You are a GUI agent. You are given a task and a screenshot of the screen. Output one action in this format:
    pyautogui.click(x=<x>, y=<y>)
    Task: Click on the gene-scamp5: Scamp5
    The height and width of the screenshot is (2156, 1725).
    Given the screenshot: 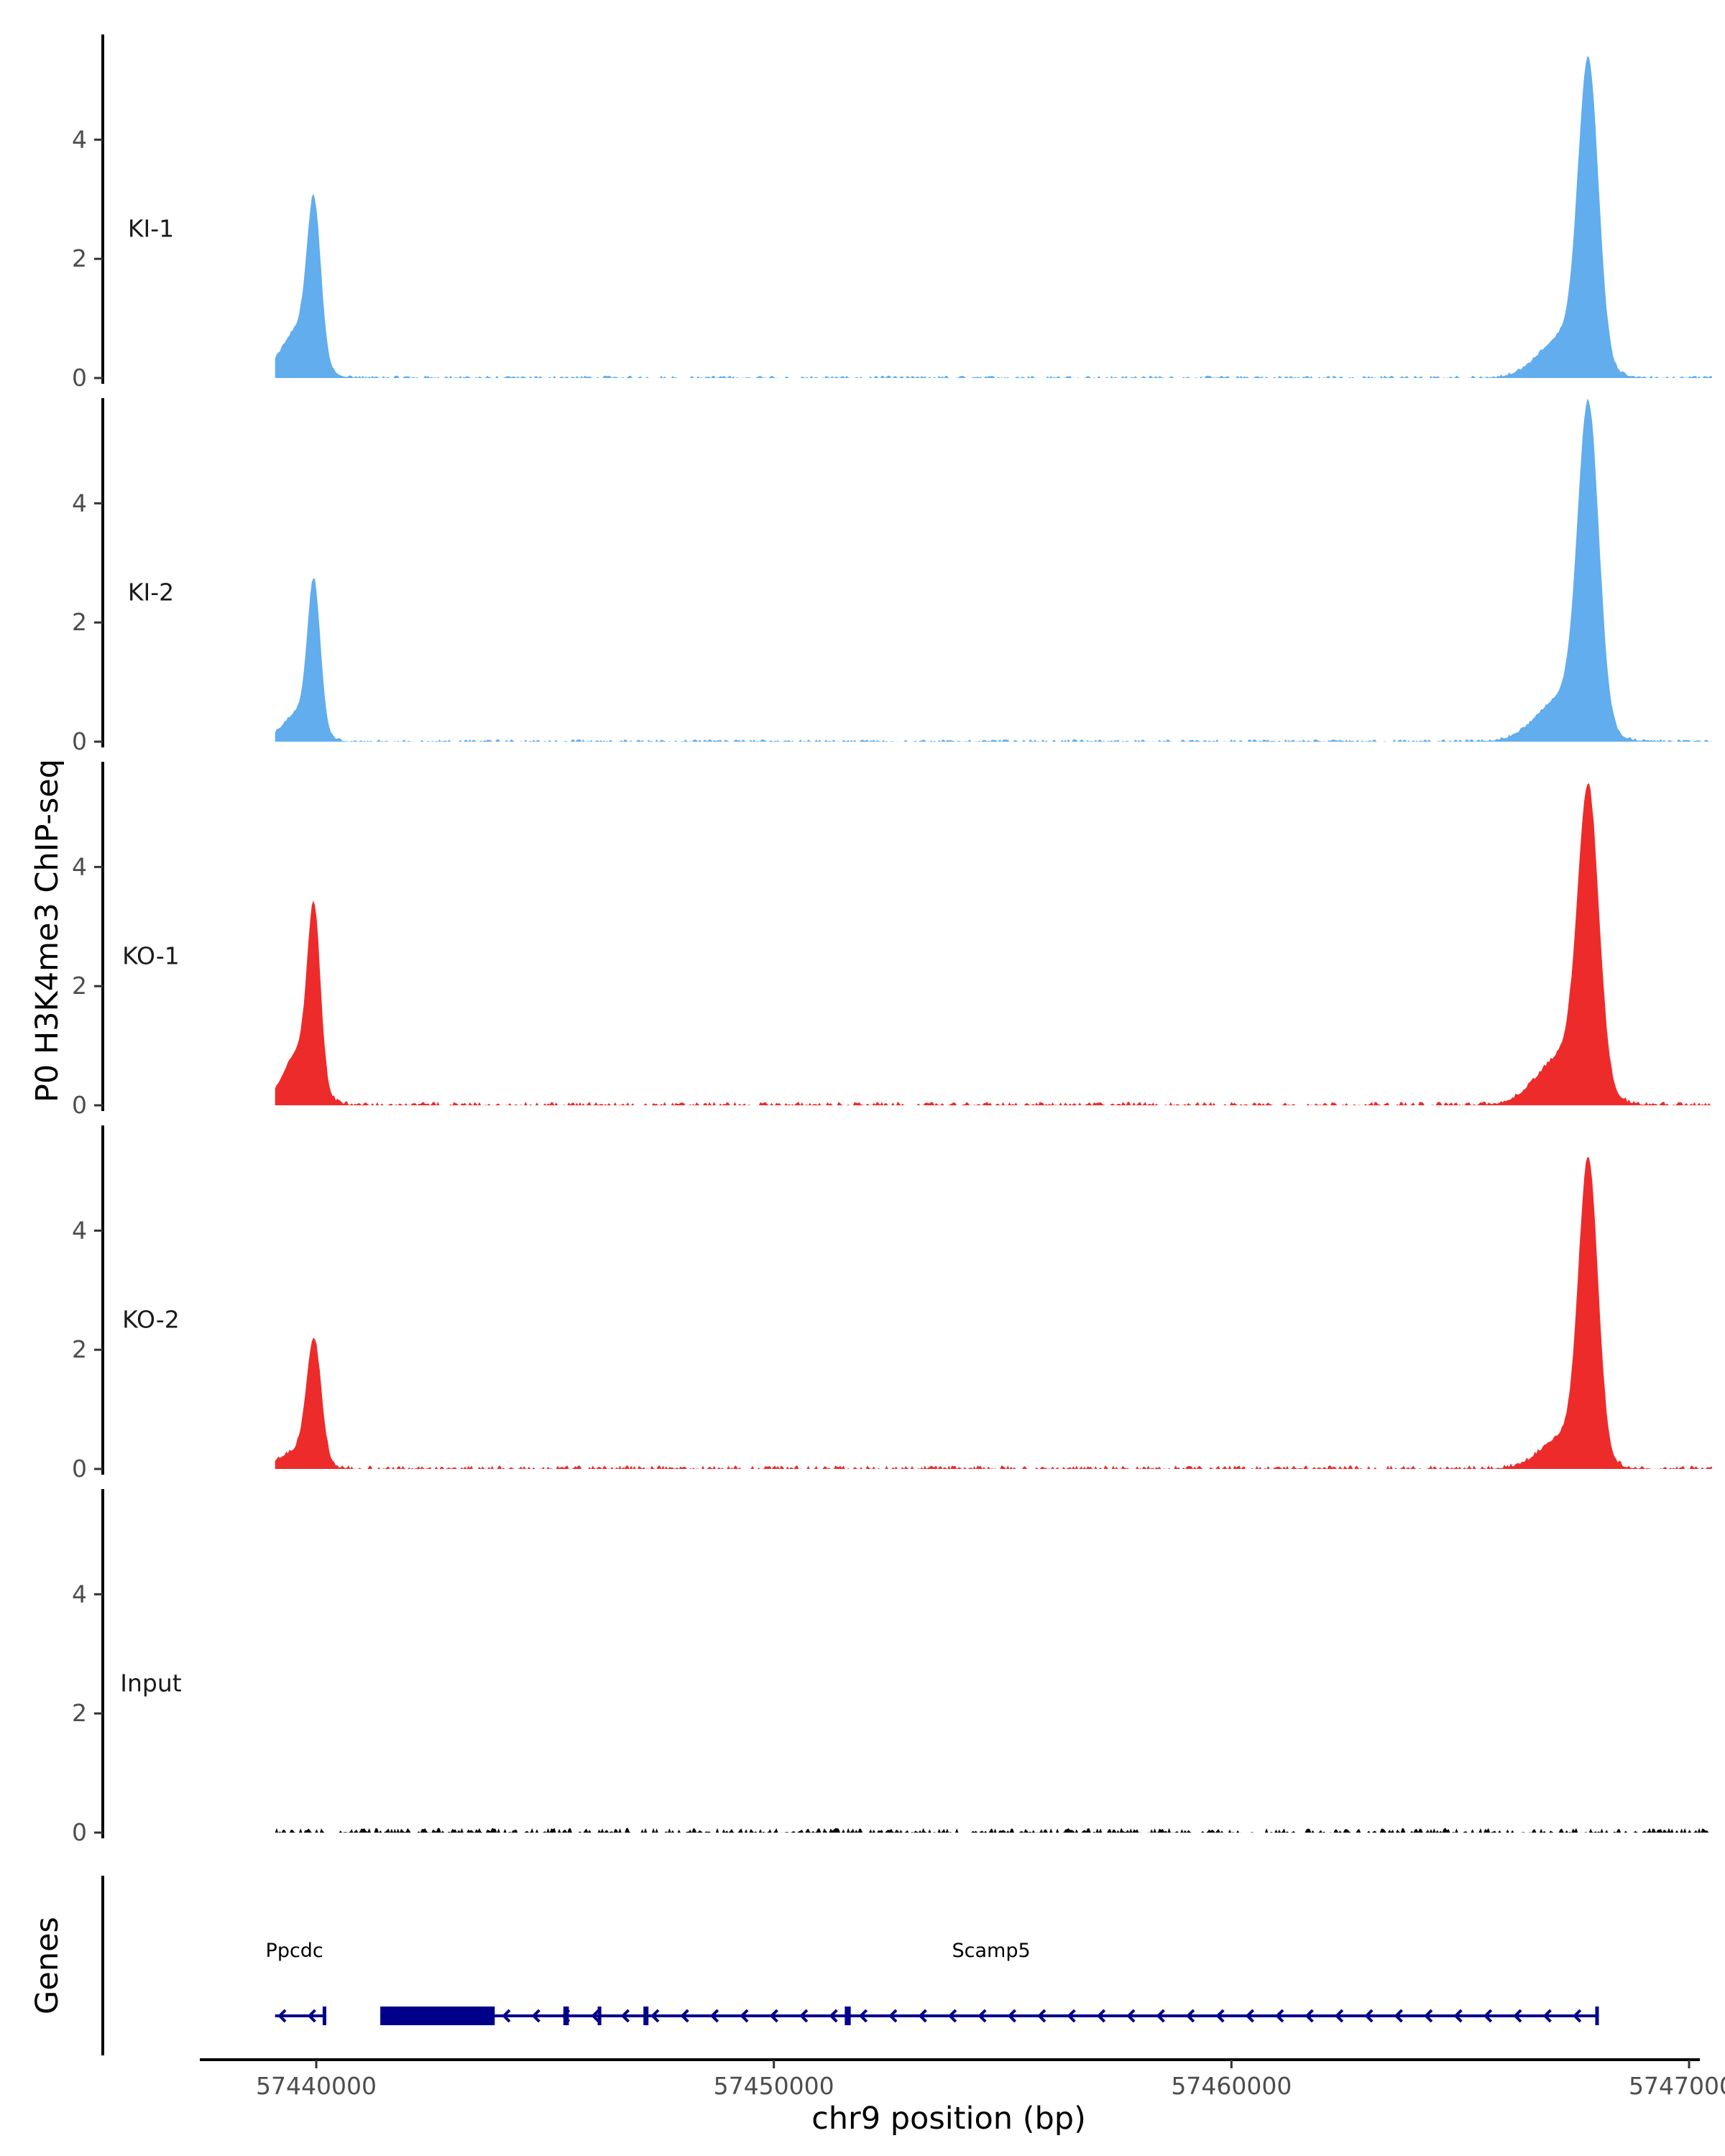 What is the action you would take?
    pyautogui.click(x=989, y=1983)
    